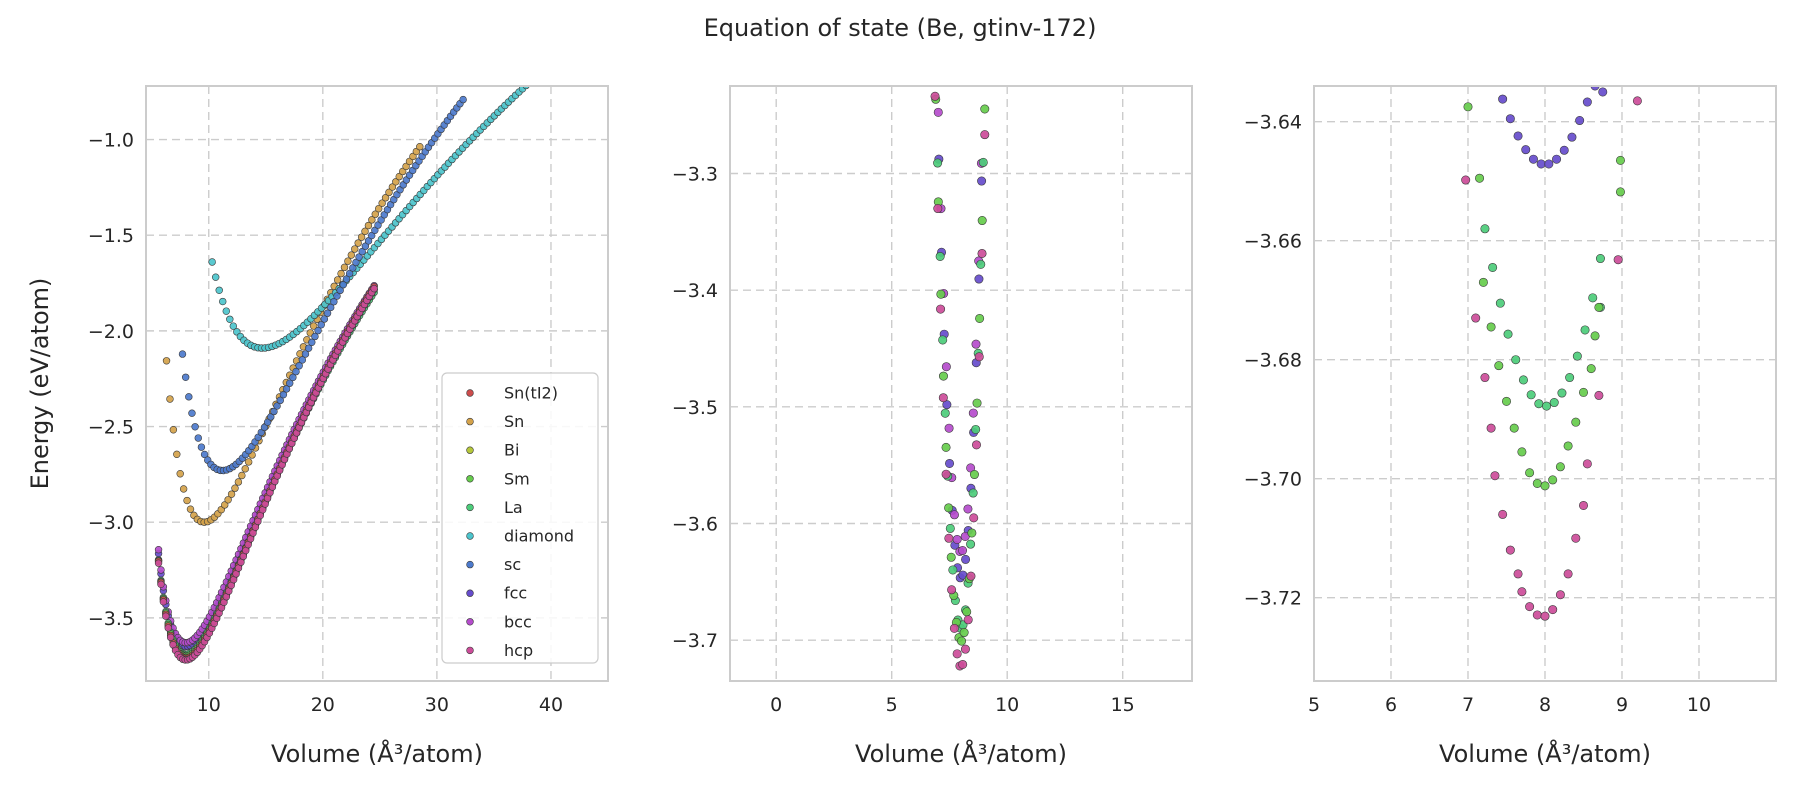  I want to click on figure-title: Equation of state (Be, gtinv-172), so click(900, 28).